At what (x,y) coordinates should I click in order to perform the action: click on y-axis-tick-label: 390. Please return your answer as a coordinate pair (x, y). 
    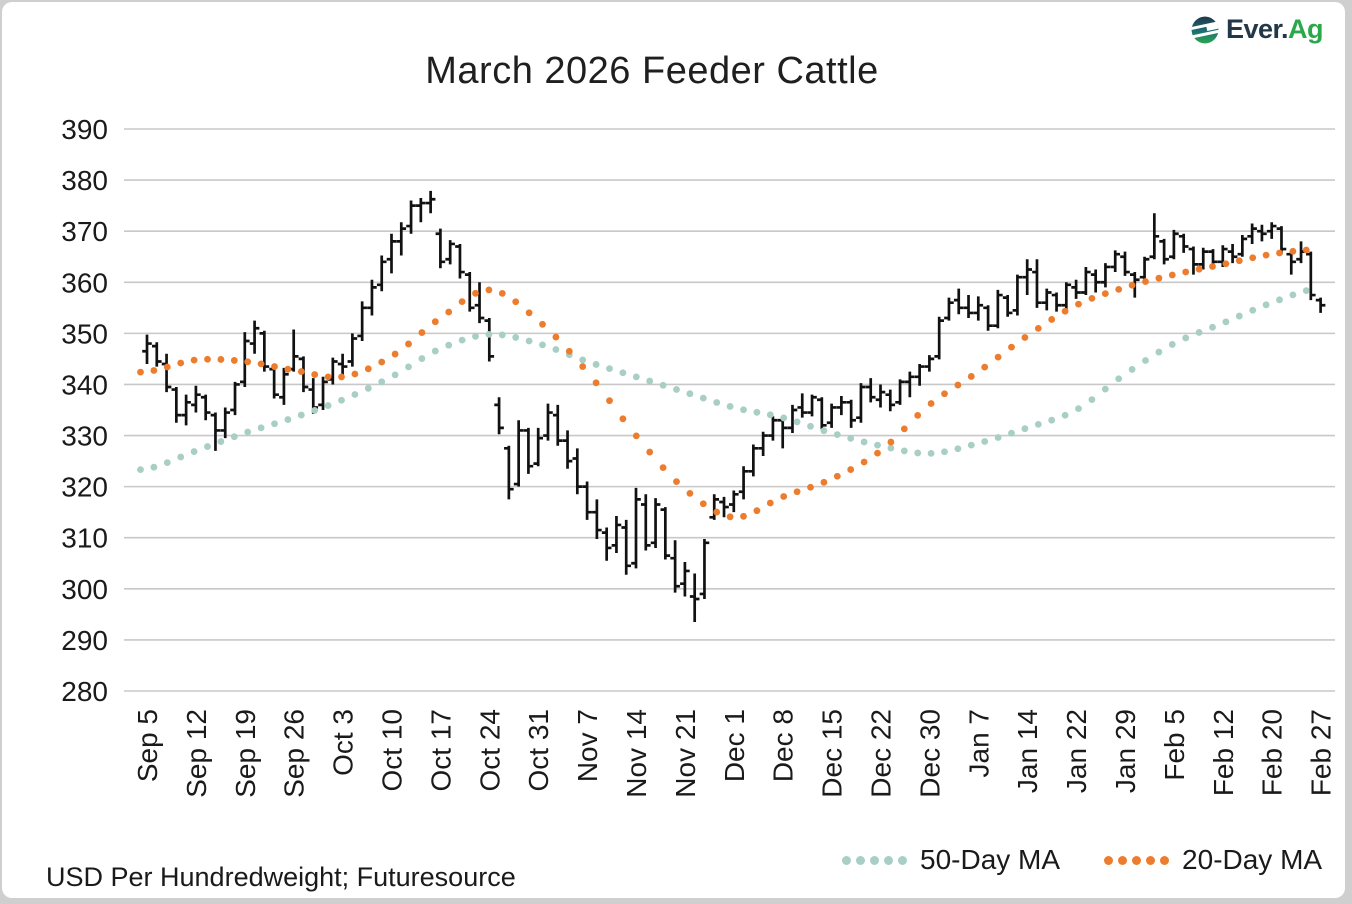
    Looking at the image, I should click on (84, 129).